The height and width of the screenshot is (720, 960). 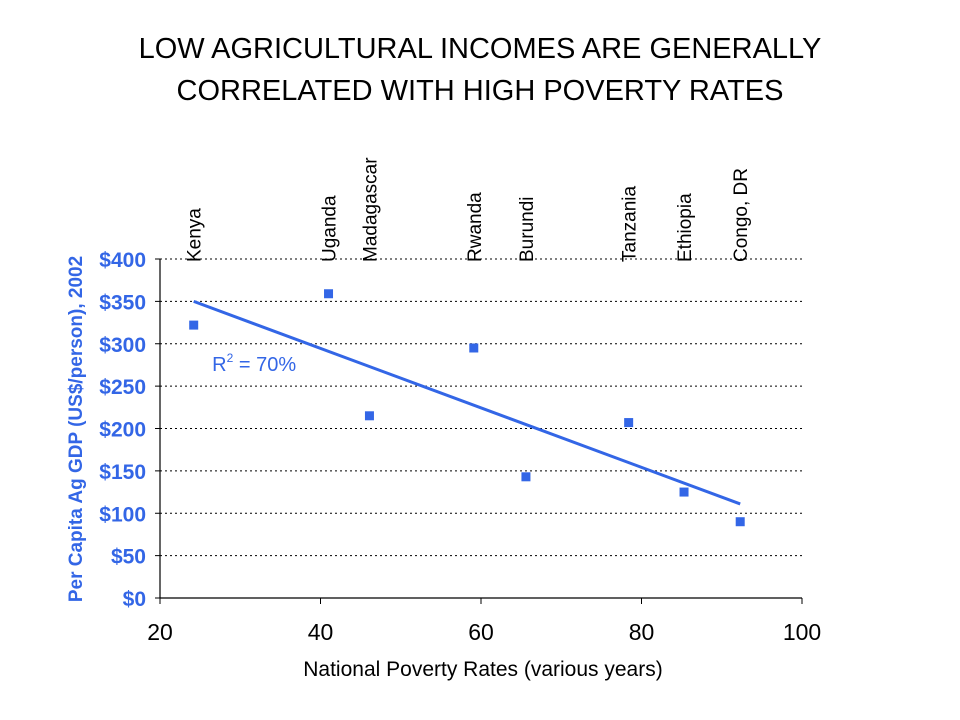 What do you see at coordinates (370, 209) in the screenshot?
I see `country-label: Madagascar` at bounding box center [370, 209].